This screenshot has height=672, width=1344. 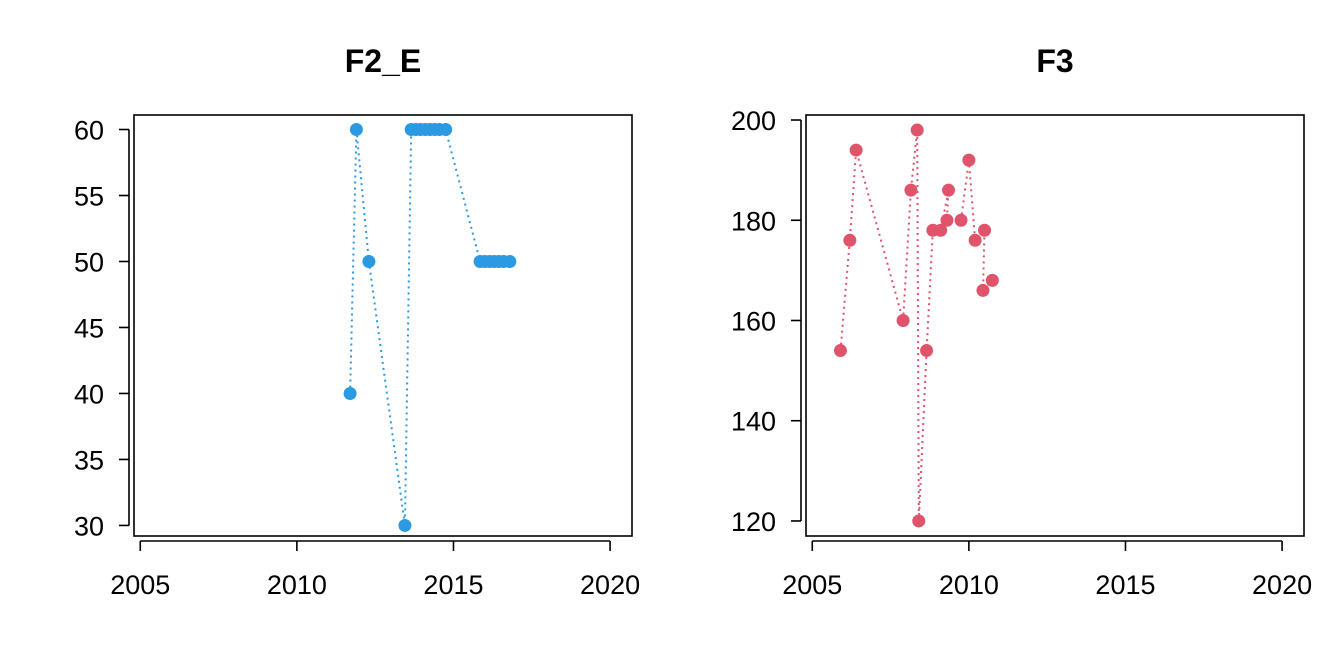 I want to click on y-tick-label: 140, so click(x=753, y=422).